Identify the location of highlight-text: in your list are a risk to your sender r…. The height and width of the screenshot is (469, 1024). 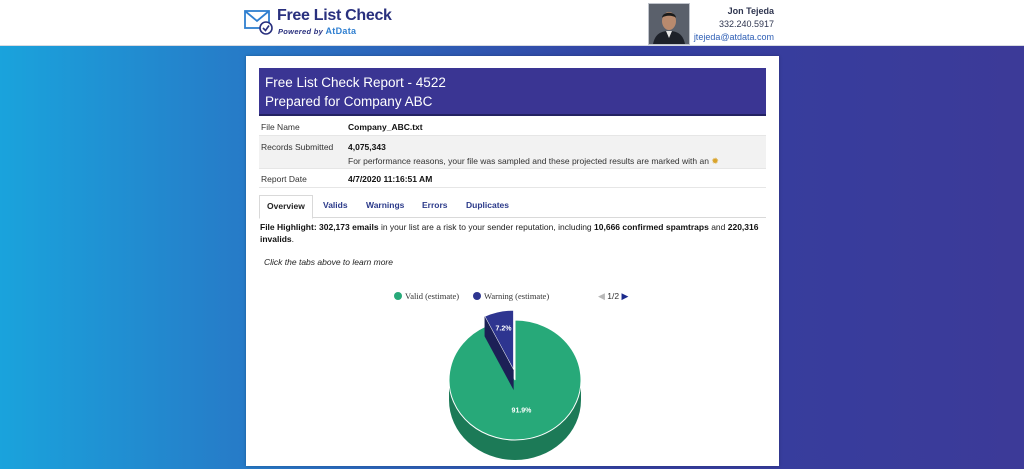
(486, 227).